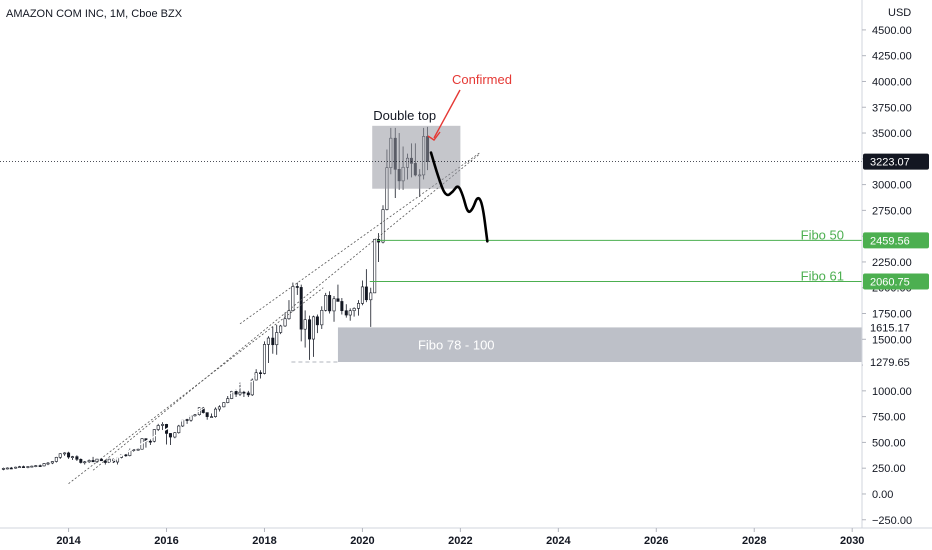 This screenshot has width=932, height=550. I want to click on double-top-label: Double top, so click(404, 115).